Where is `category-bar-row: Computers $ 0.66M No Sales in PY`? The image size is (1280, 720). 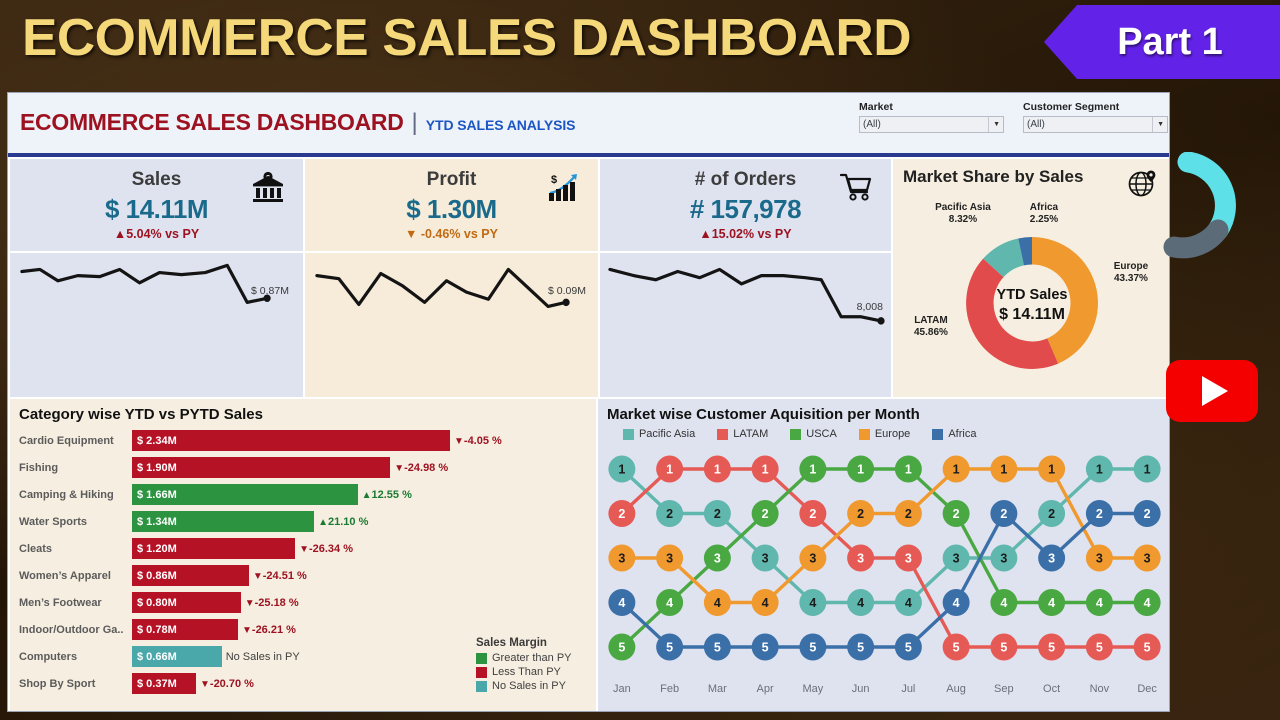 category-bar-row: Computers $ 0.66M No Sales in PY is located at coordinates (304, 656).